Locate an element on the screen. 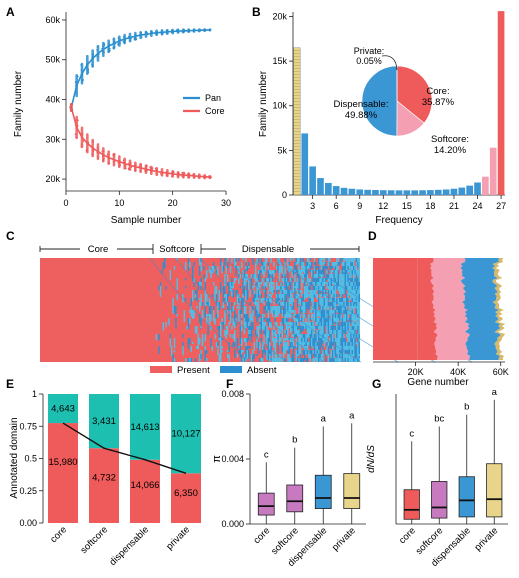 The image size is (519, 578). softcore-band is located at coordinates (450, 309).